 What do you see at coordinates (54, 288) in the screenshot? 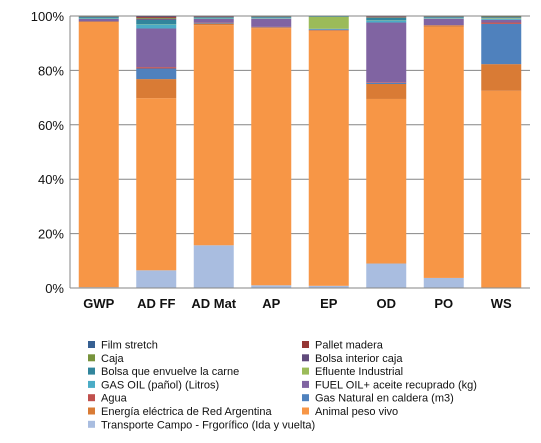
I see `y-tick-label: 0%` at bounding box center [54, 288].